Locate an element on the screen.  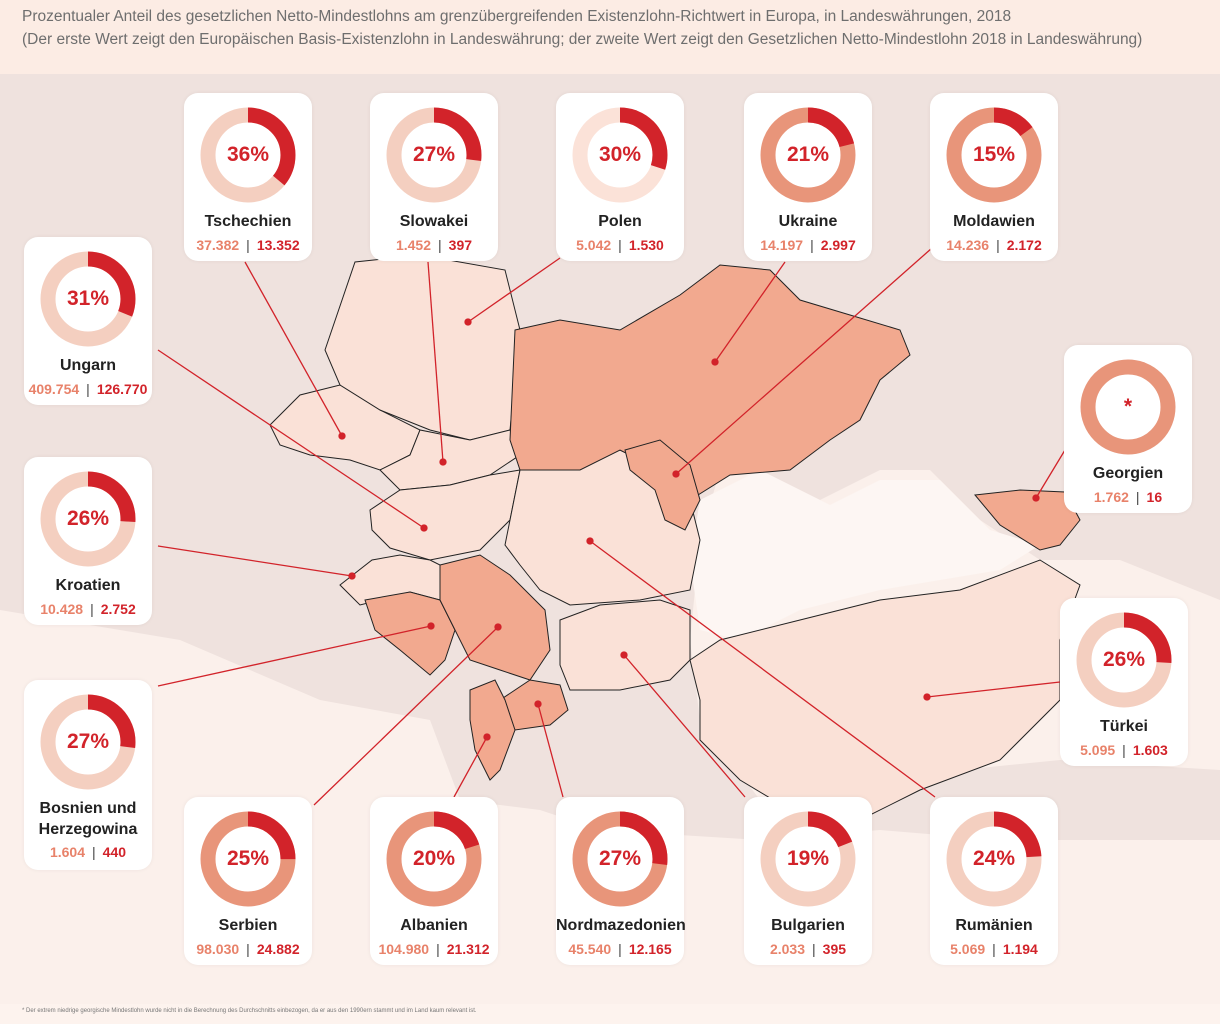
percent-label-albanien: 20% is located at coordinates (434, 858).